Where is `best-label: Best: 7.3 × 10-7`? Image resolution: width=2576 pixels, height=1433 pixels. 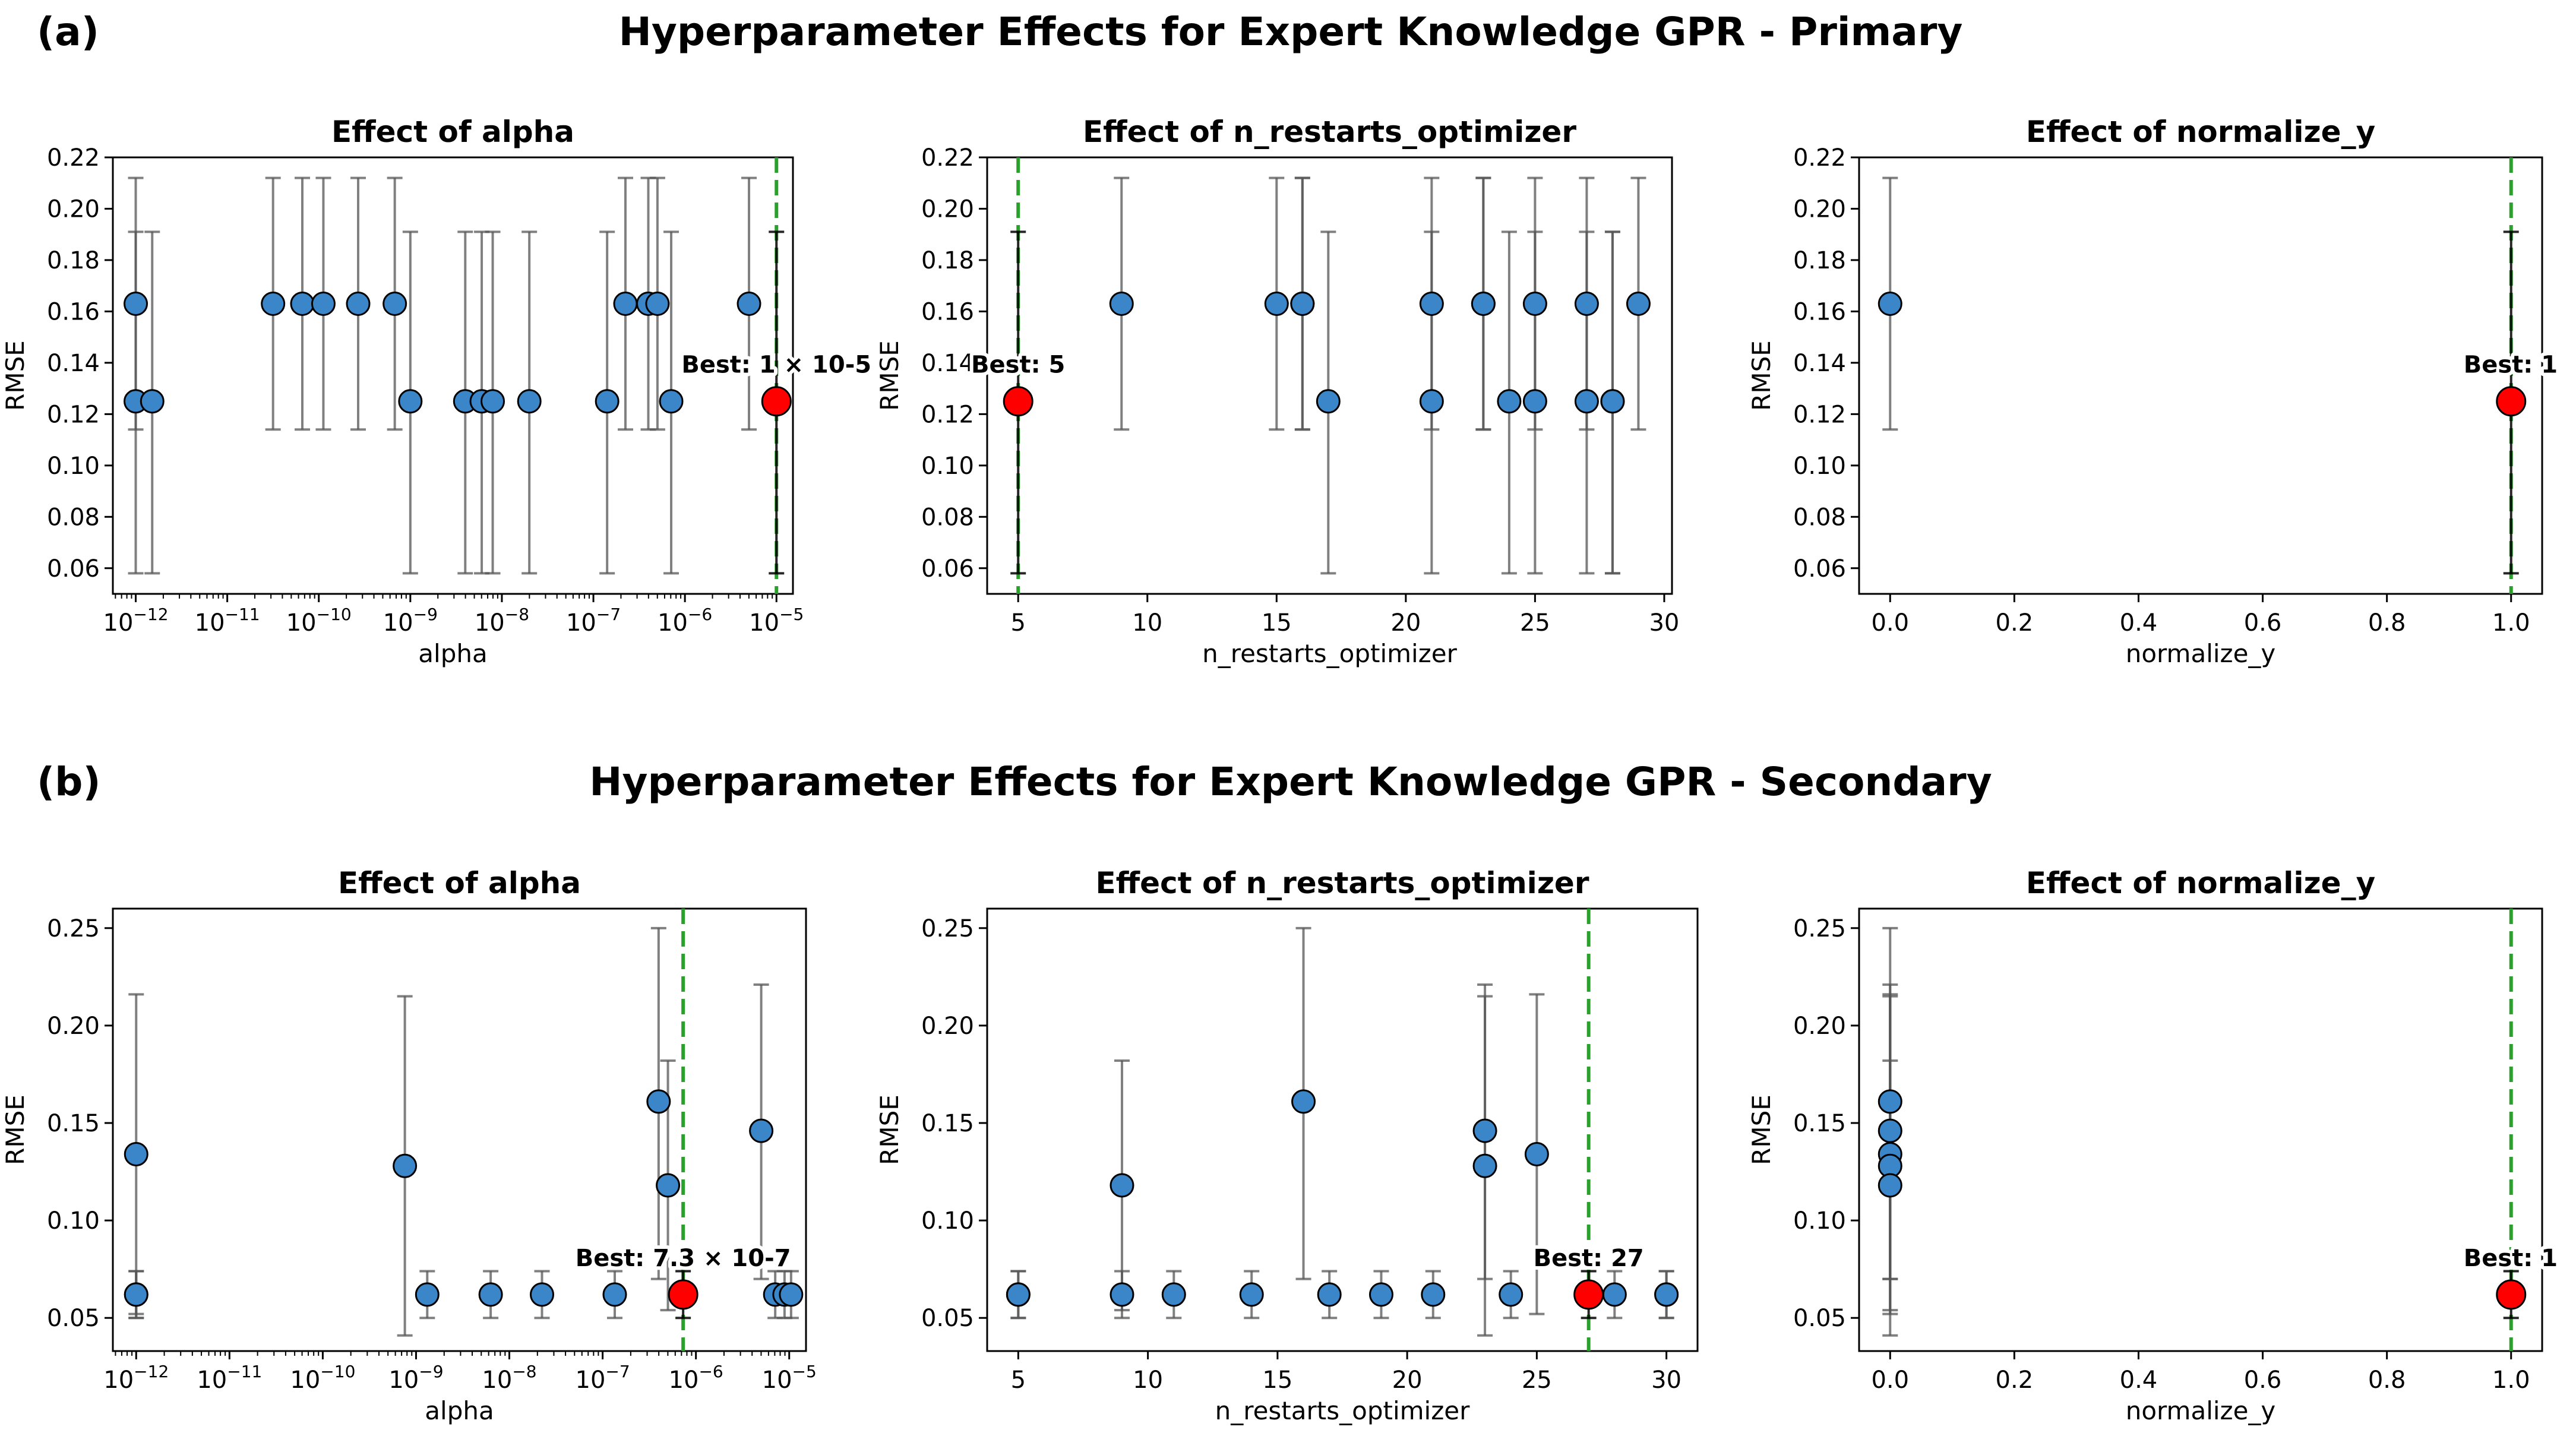 best-label: Best: 7.3 × 10-7 is located at coordinates (683, 1259).